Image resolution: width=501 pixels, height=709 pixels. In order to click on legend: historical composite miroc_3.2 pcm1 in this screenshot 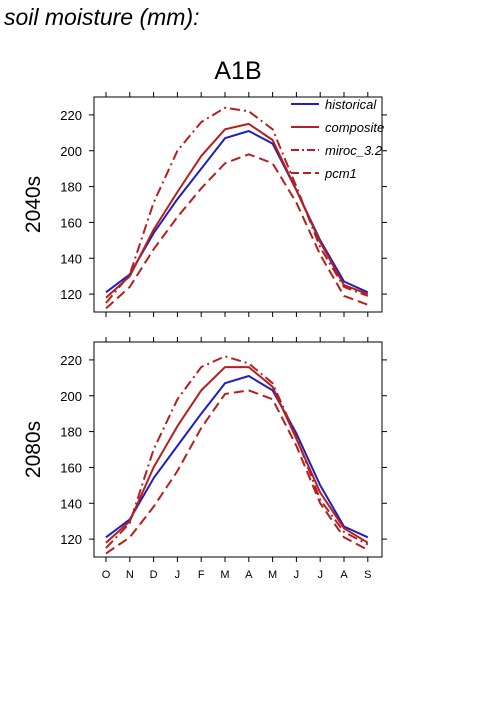, I will do `click(337, 139)`.